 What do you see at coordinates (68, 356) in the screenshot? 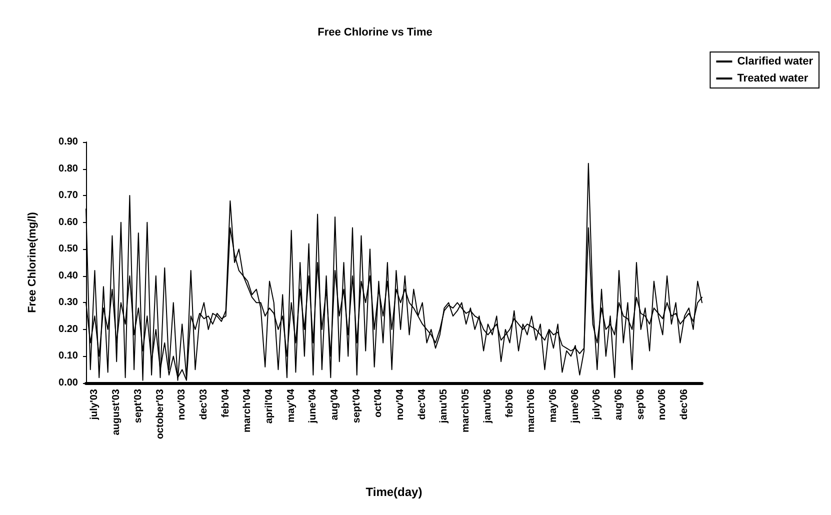
I see `y-tick-label: 0.10` at bounding box center [68, 356].